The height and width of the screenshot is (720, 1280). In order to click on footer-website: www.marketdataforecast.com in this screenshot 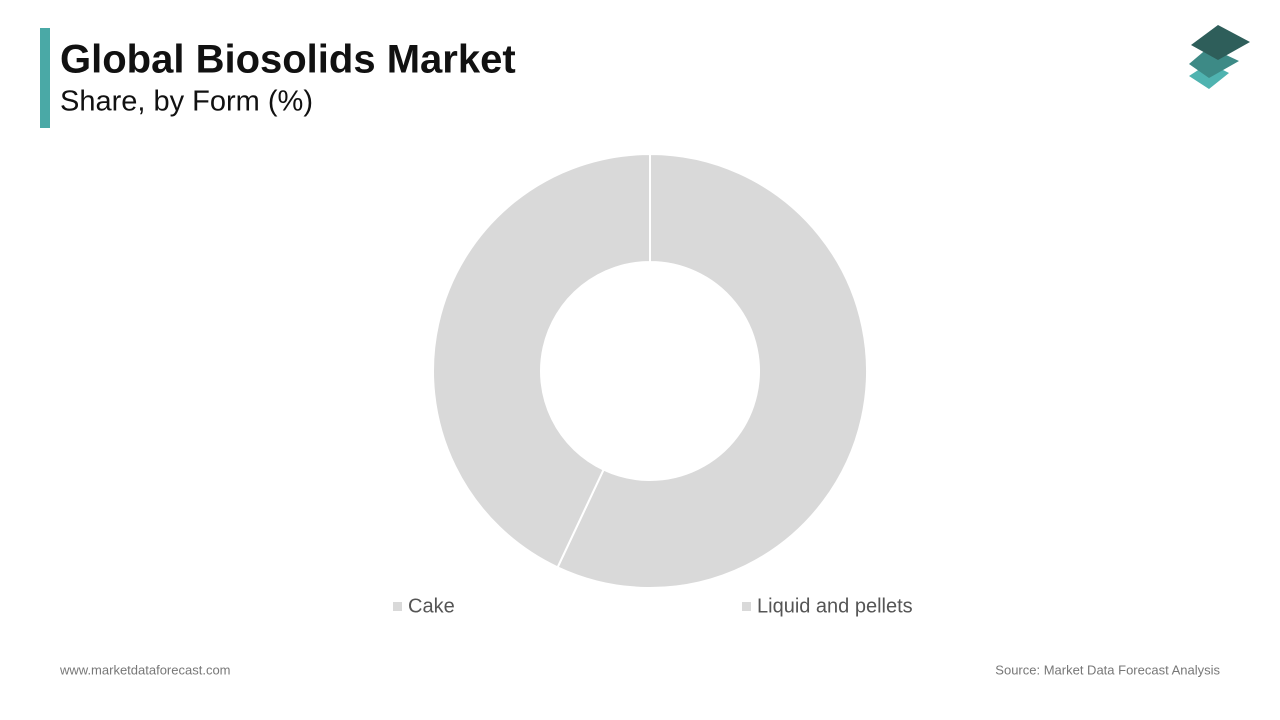, I will do `click(145, 669)`.